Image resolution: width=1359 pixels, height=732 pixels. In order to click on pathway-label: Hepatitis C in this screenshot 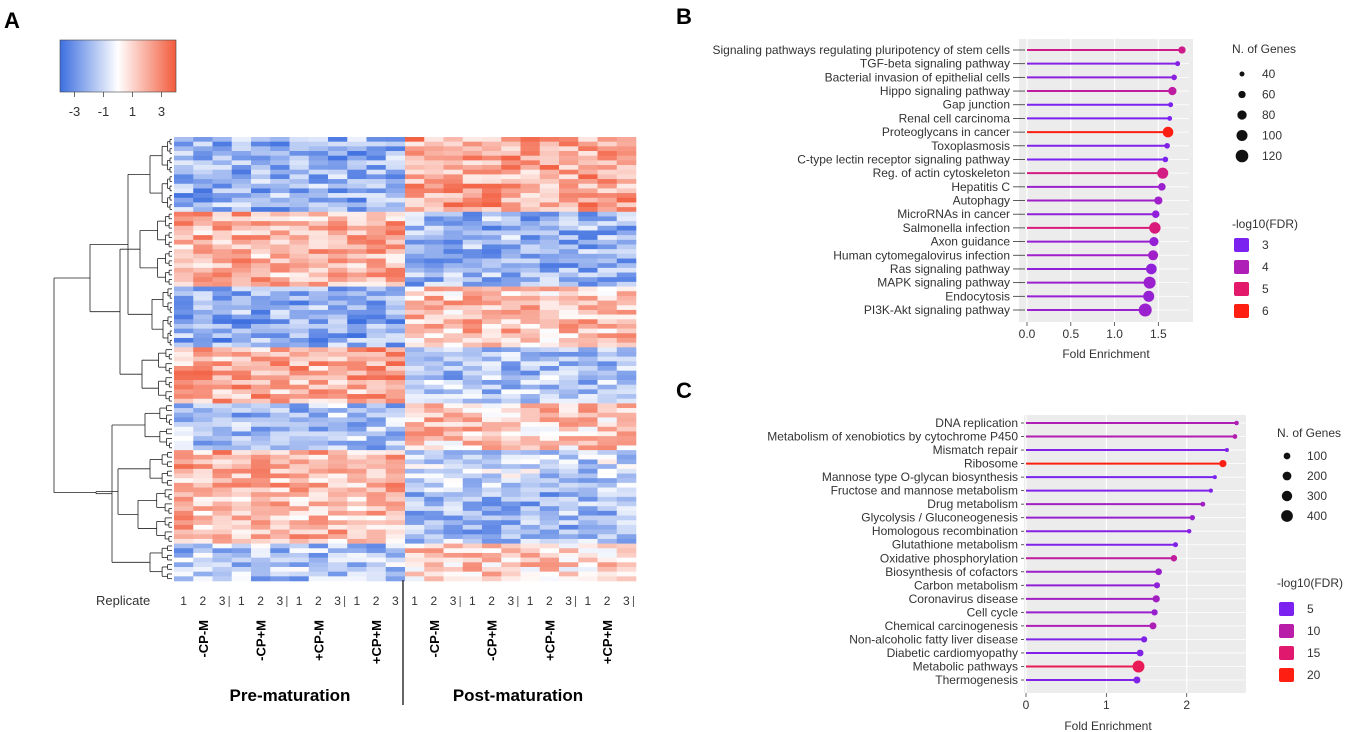, I will do `click(980, 187)`.